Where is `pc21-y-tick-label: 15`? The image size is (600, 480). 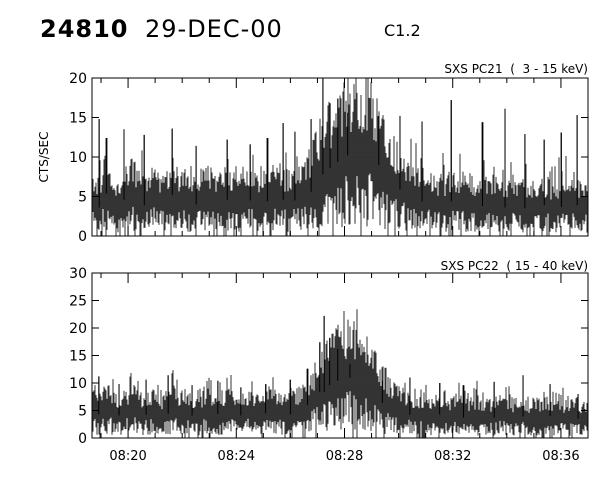 pc21-y-tick-label: 15 is located at coordinates (78, 119).